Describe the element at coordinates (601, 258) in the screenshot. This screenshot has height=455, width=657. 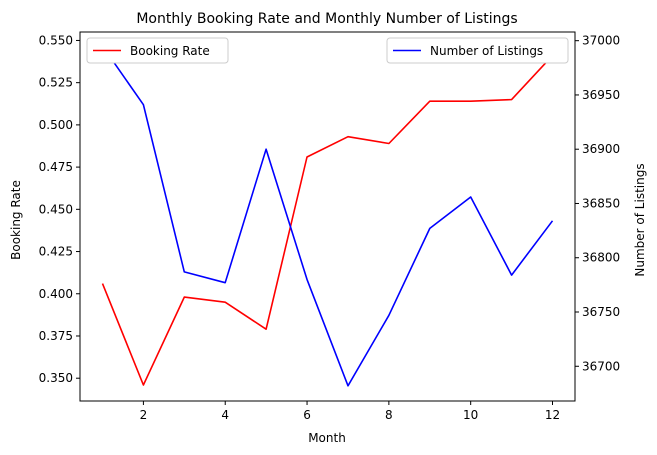
I see `right-y-tick-label: 36800` at that location.